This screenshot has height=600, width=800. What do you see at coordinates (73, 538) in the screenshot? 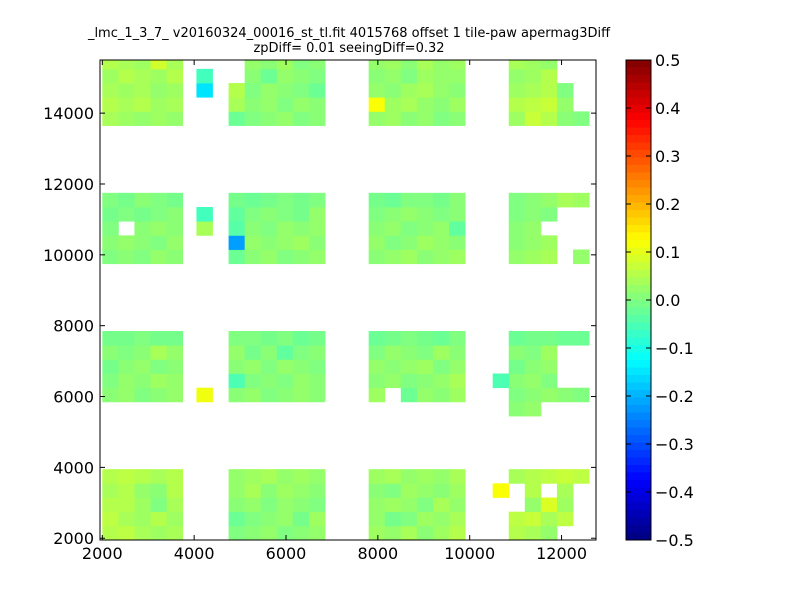
I see `y-tick-label: 2000` at bounding box center [73, 538].